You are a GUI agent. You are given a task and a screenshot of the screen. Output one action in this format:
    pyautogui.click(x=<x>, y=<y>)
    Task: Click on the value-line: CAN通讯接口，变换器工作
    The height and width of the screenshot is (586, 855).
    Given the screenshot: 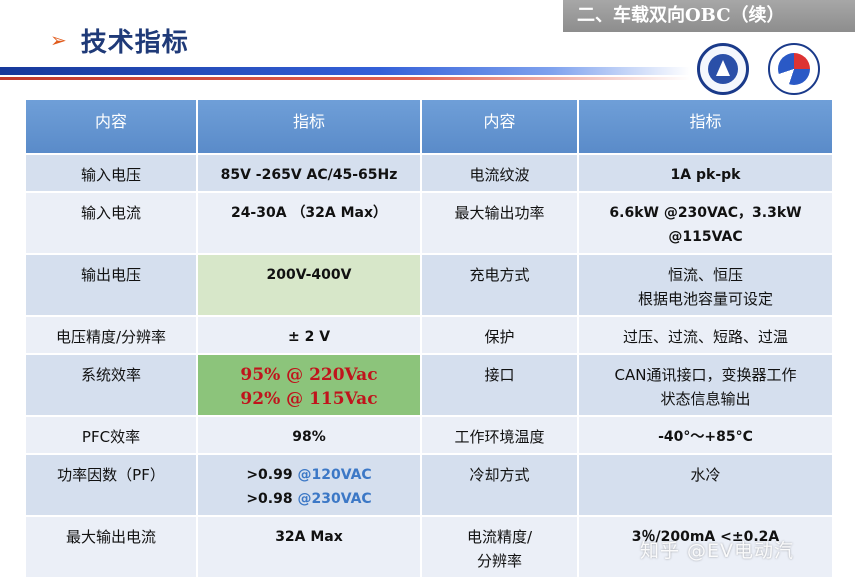 What is the action you would take?
    pyautogui.click(x=705, y=375)
    